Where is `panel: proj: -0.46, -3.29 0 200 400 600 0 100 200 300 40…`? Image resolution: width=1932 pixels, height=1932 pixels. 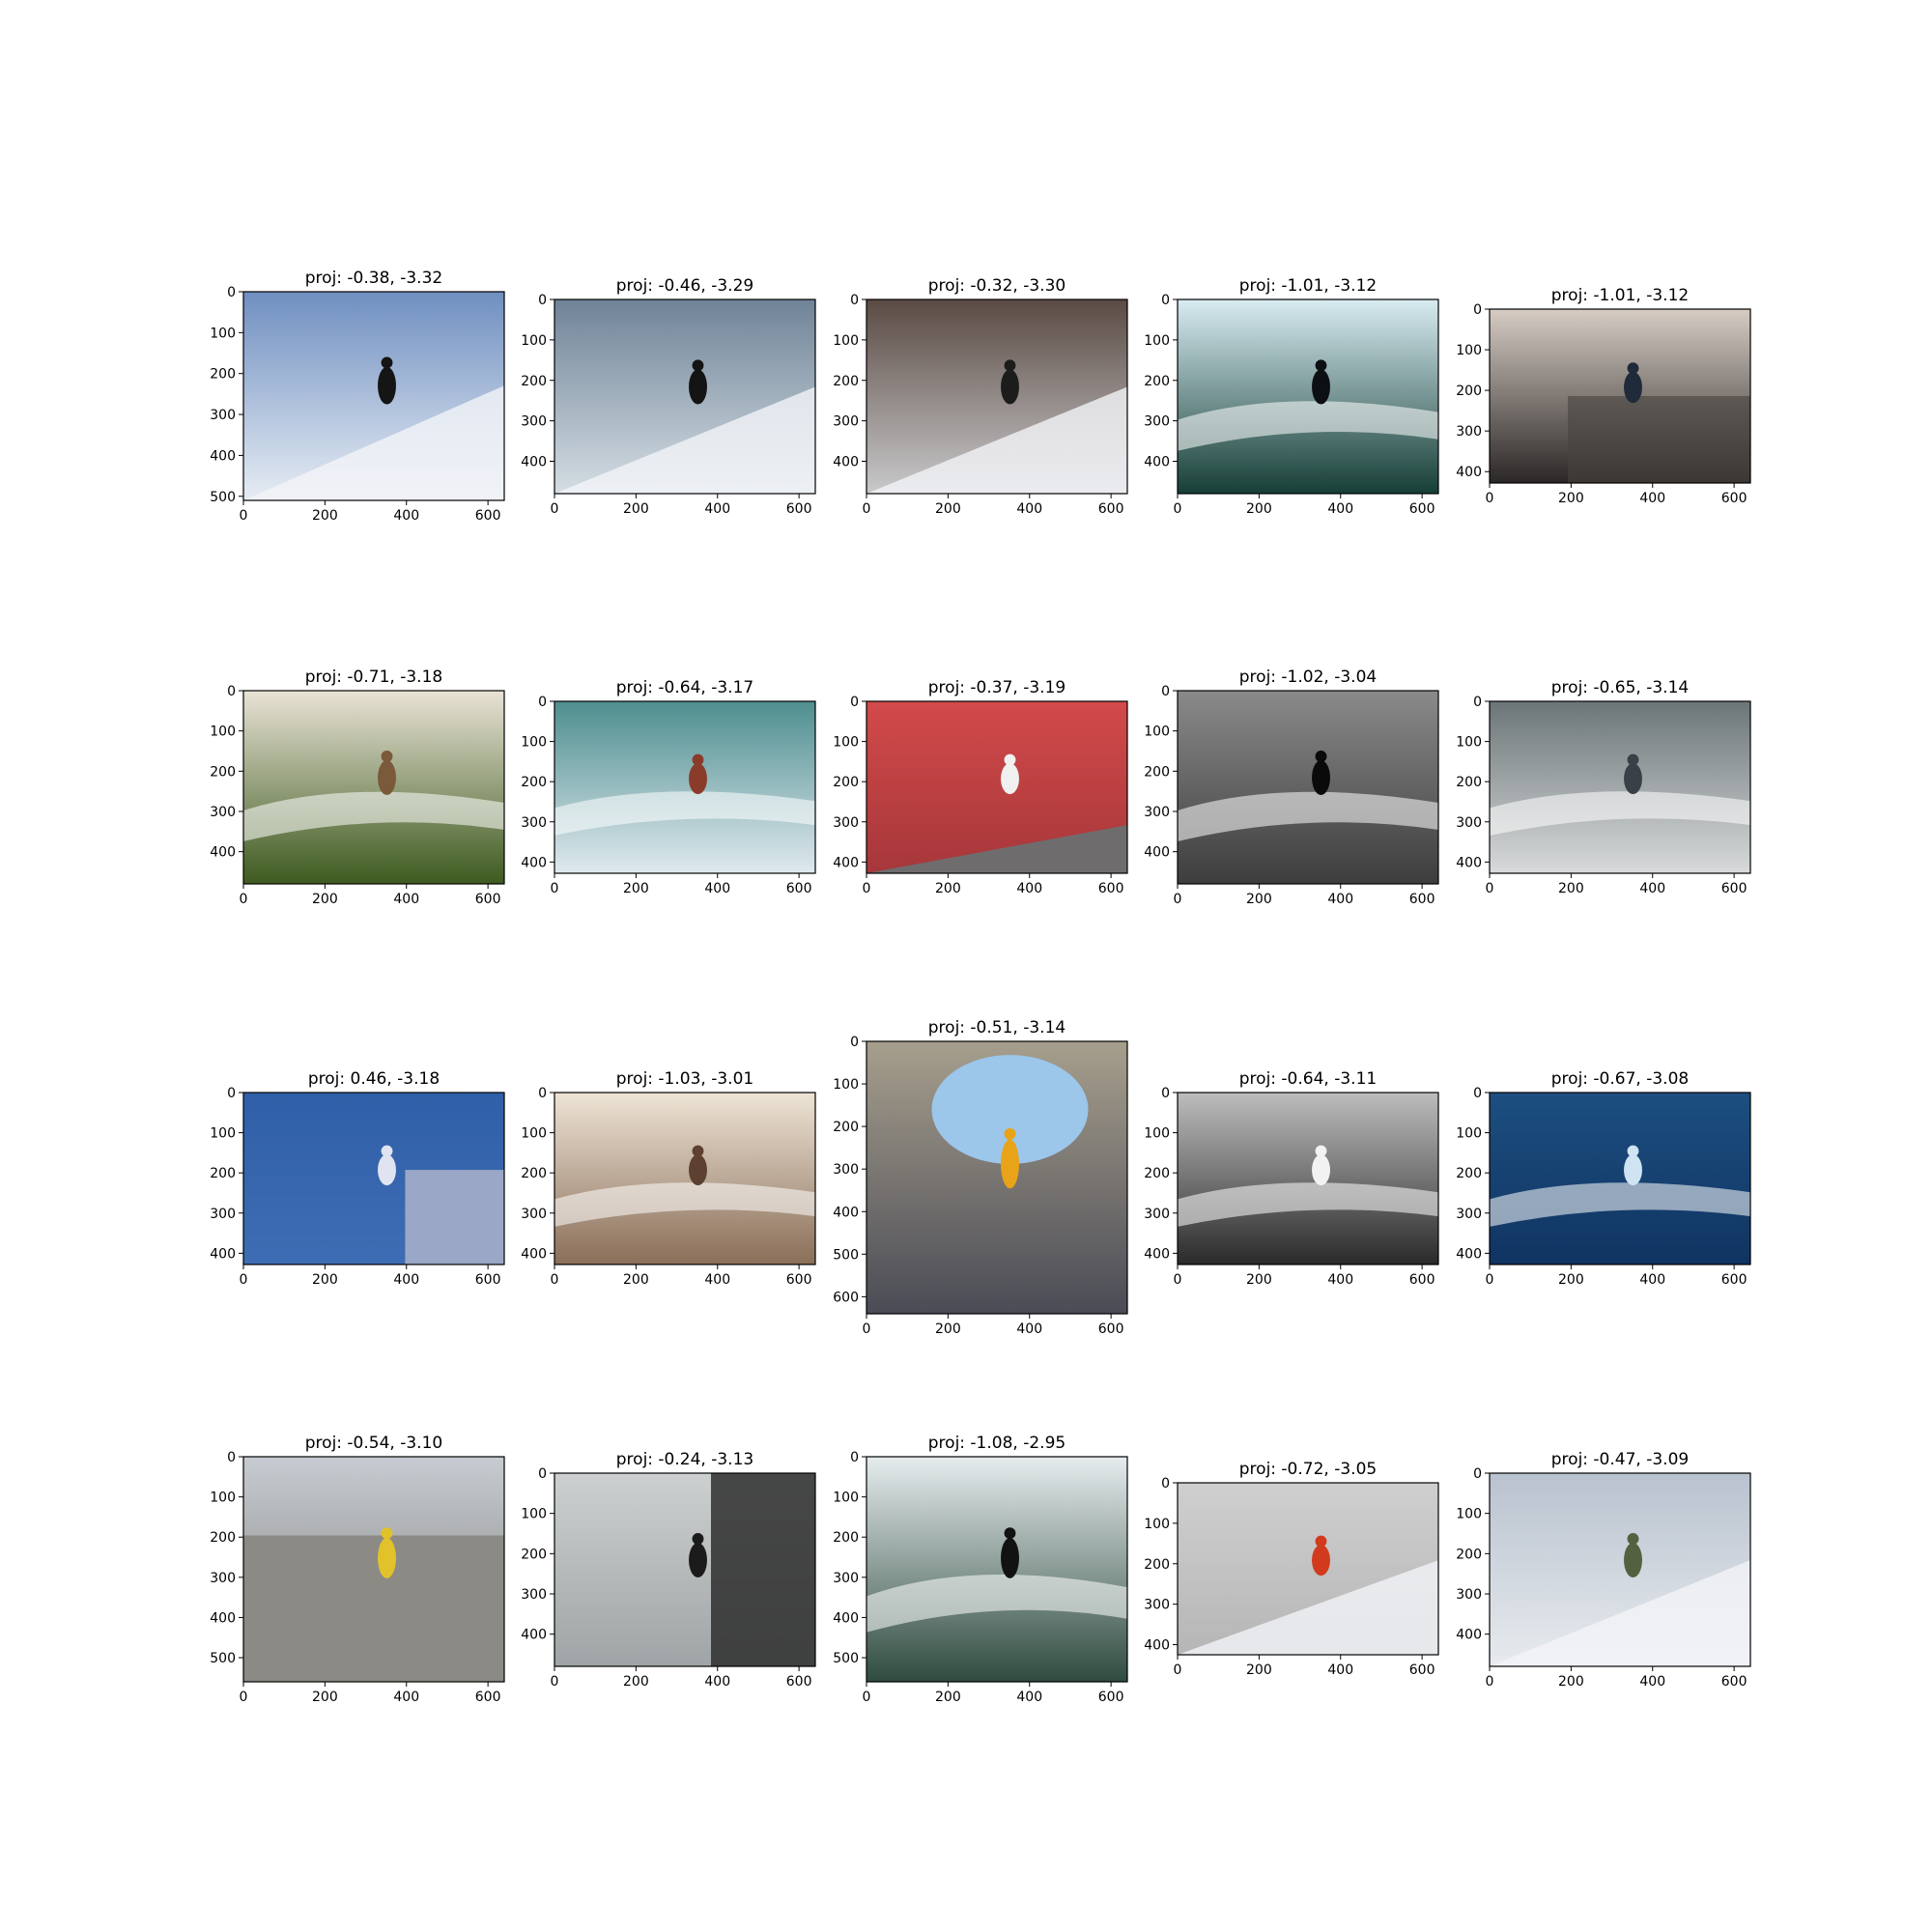 panel: proj: -0.46, -3.29 0 200 400 600 0 100 200 300 40… is located at coordinates (668, 396).